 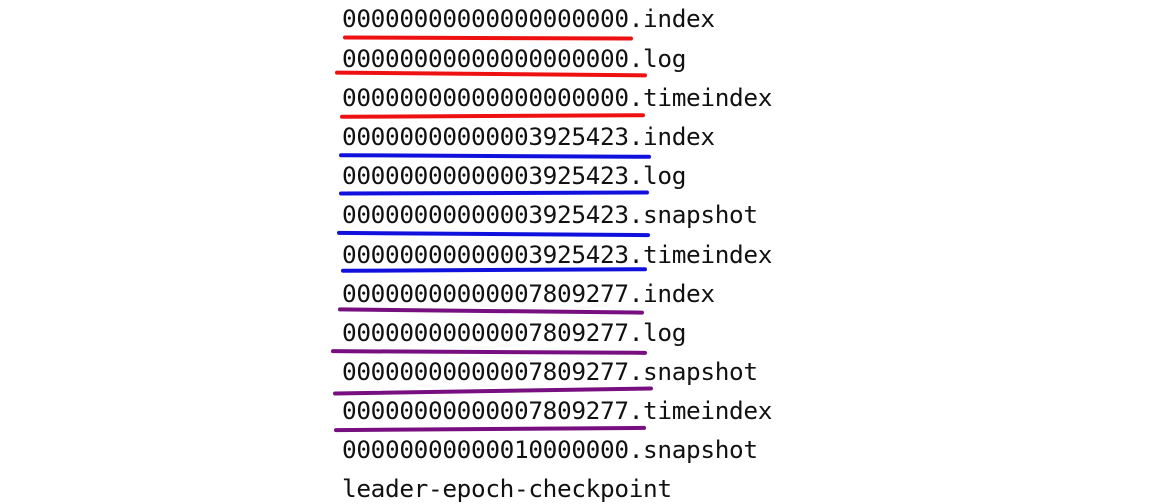 I want to click on file-entry: 00000000000007809277.timeindex, so click(x=557, y=410).